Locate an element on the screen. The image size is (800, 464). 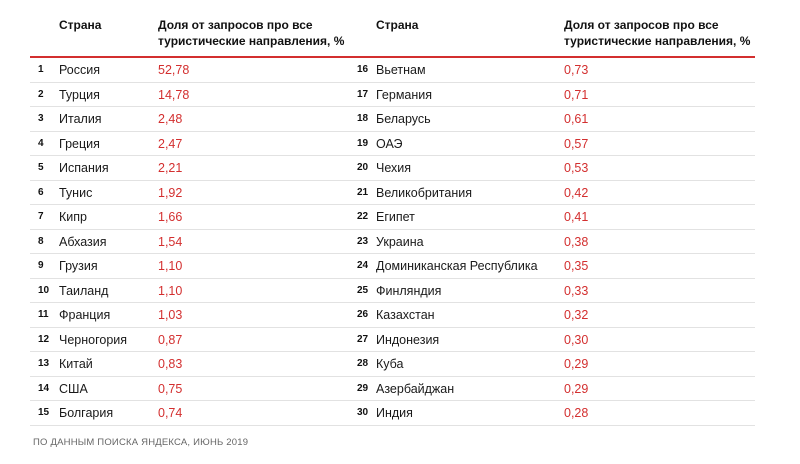
rank-number: 23 is located at coordinates (363, 241).